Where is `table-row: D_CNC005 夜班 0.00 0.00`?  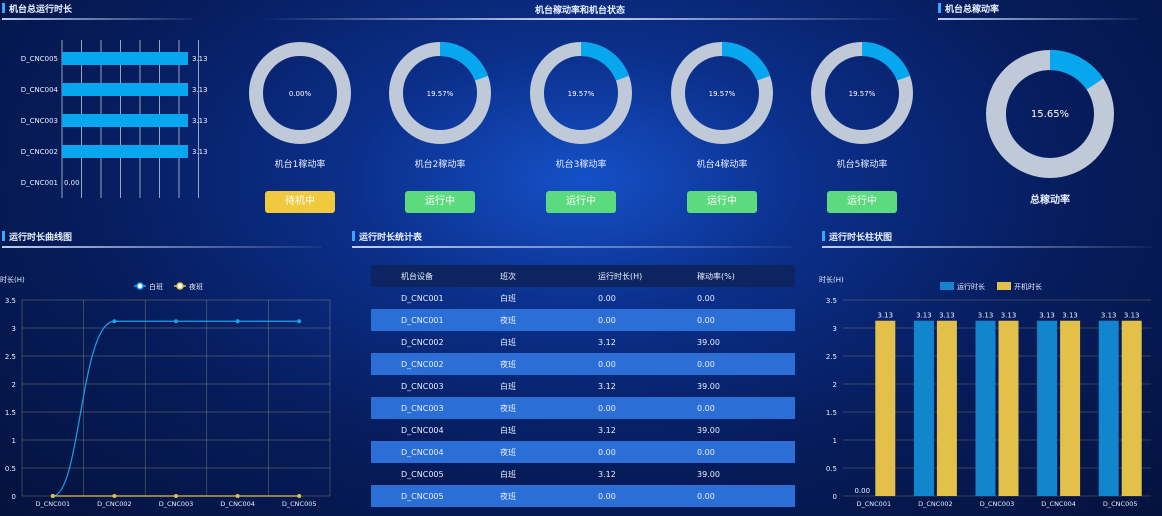 table-row: D_CNC005 夜班 0.00 0.00 is located at coordinates (583, 496).